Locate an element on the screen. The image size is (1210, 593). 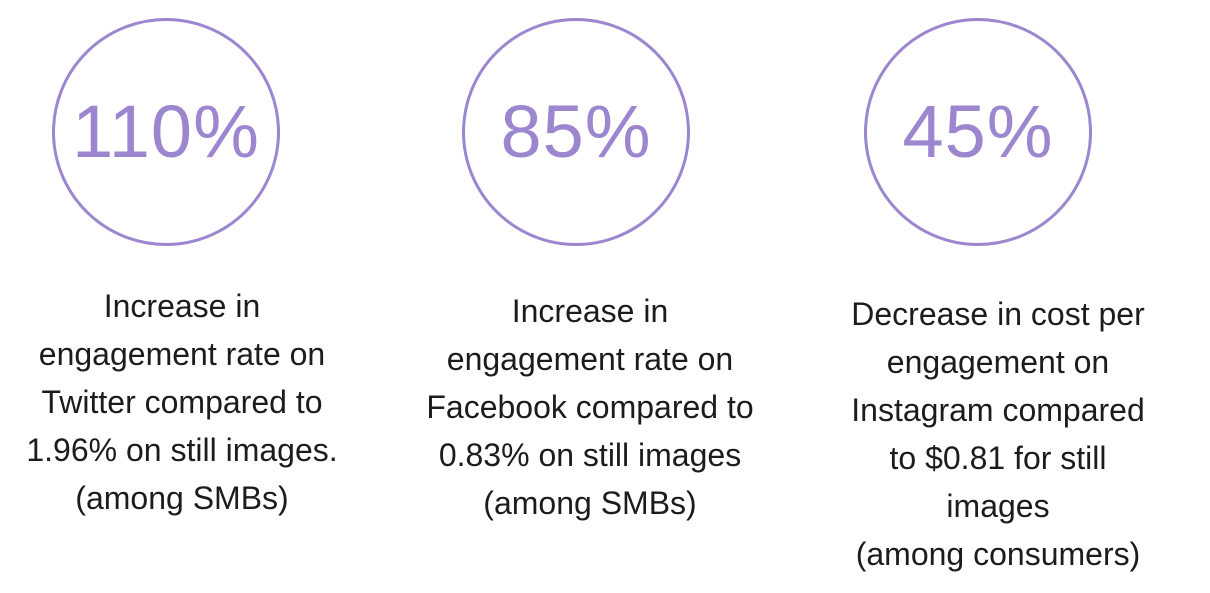
stat-circle: 45% is located at coordinates (978, 132).